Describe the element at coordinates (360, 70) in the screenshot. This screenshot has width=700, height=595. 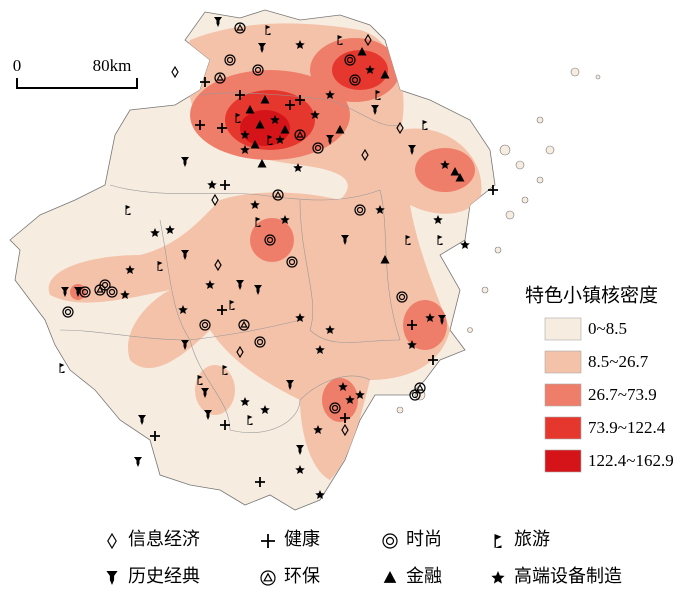
I see `density-zone` at that location.